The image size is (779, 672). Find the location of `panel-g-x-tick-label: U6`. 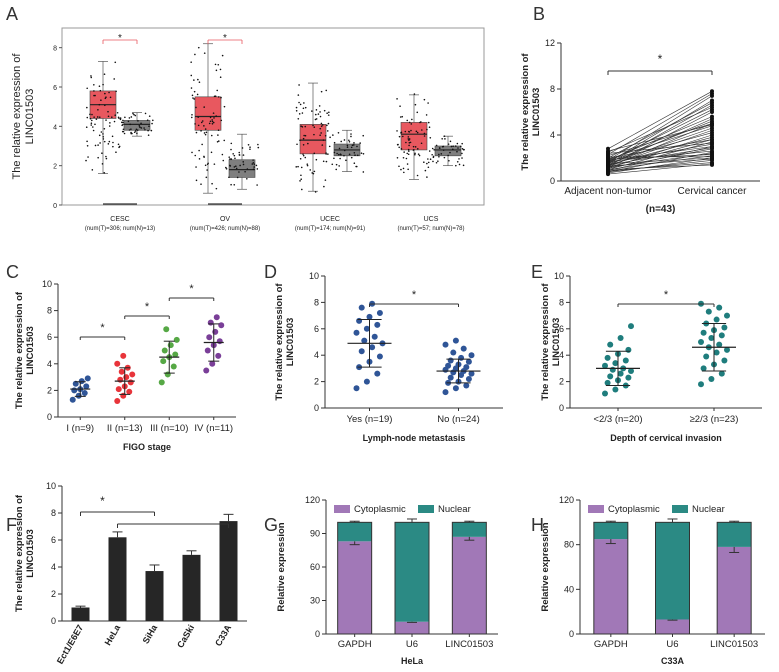

panel-g-x-tick-label: U6 is located at coordinates (412, 644).